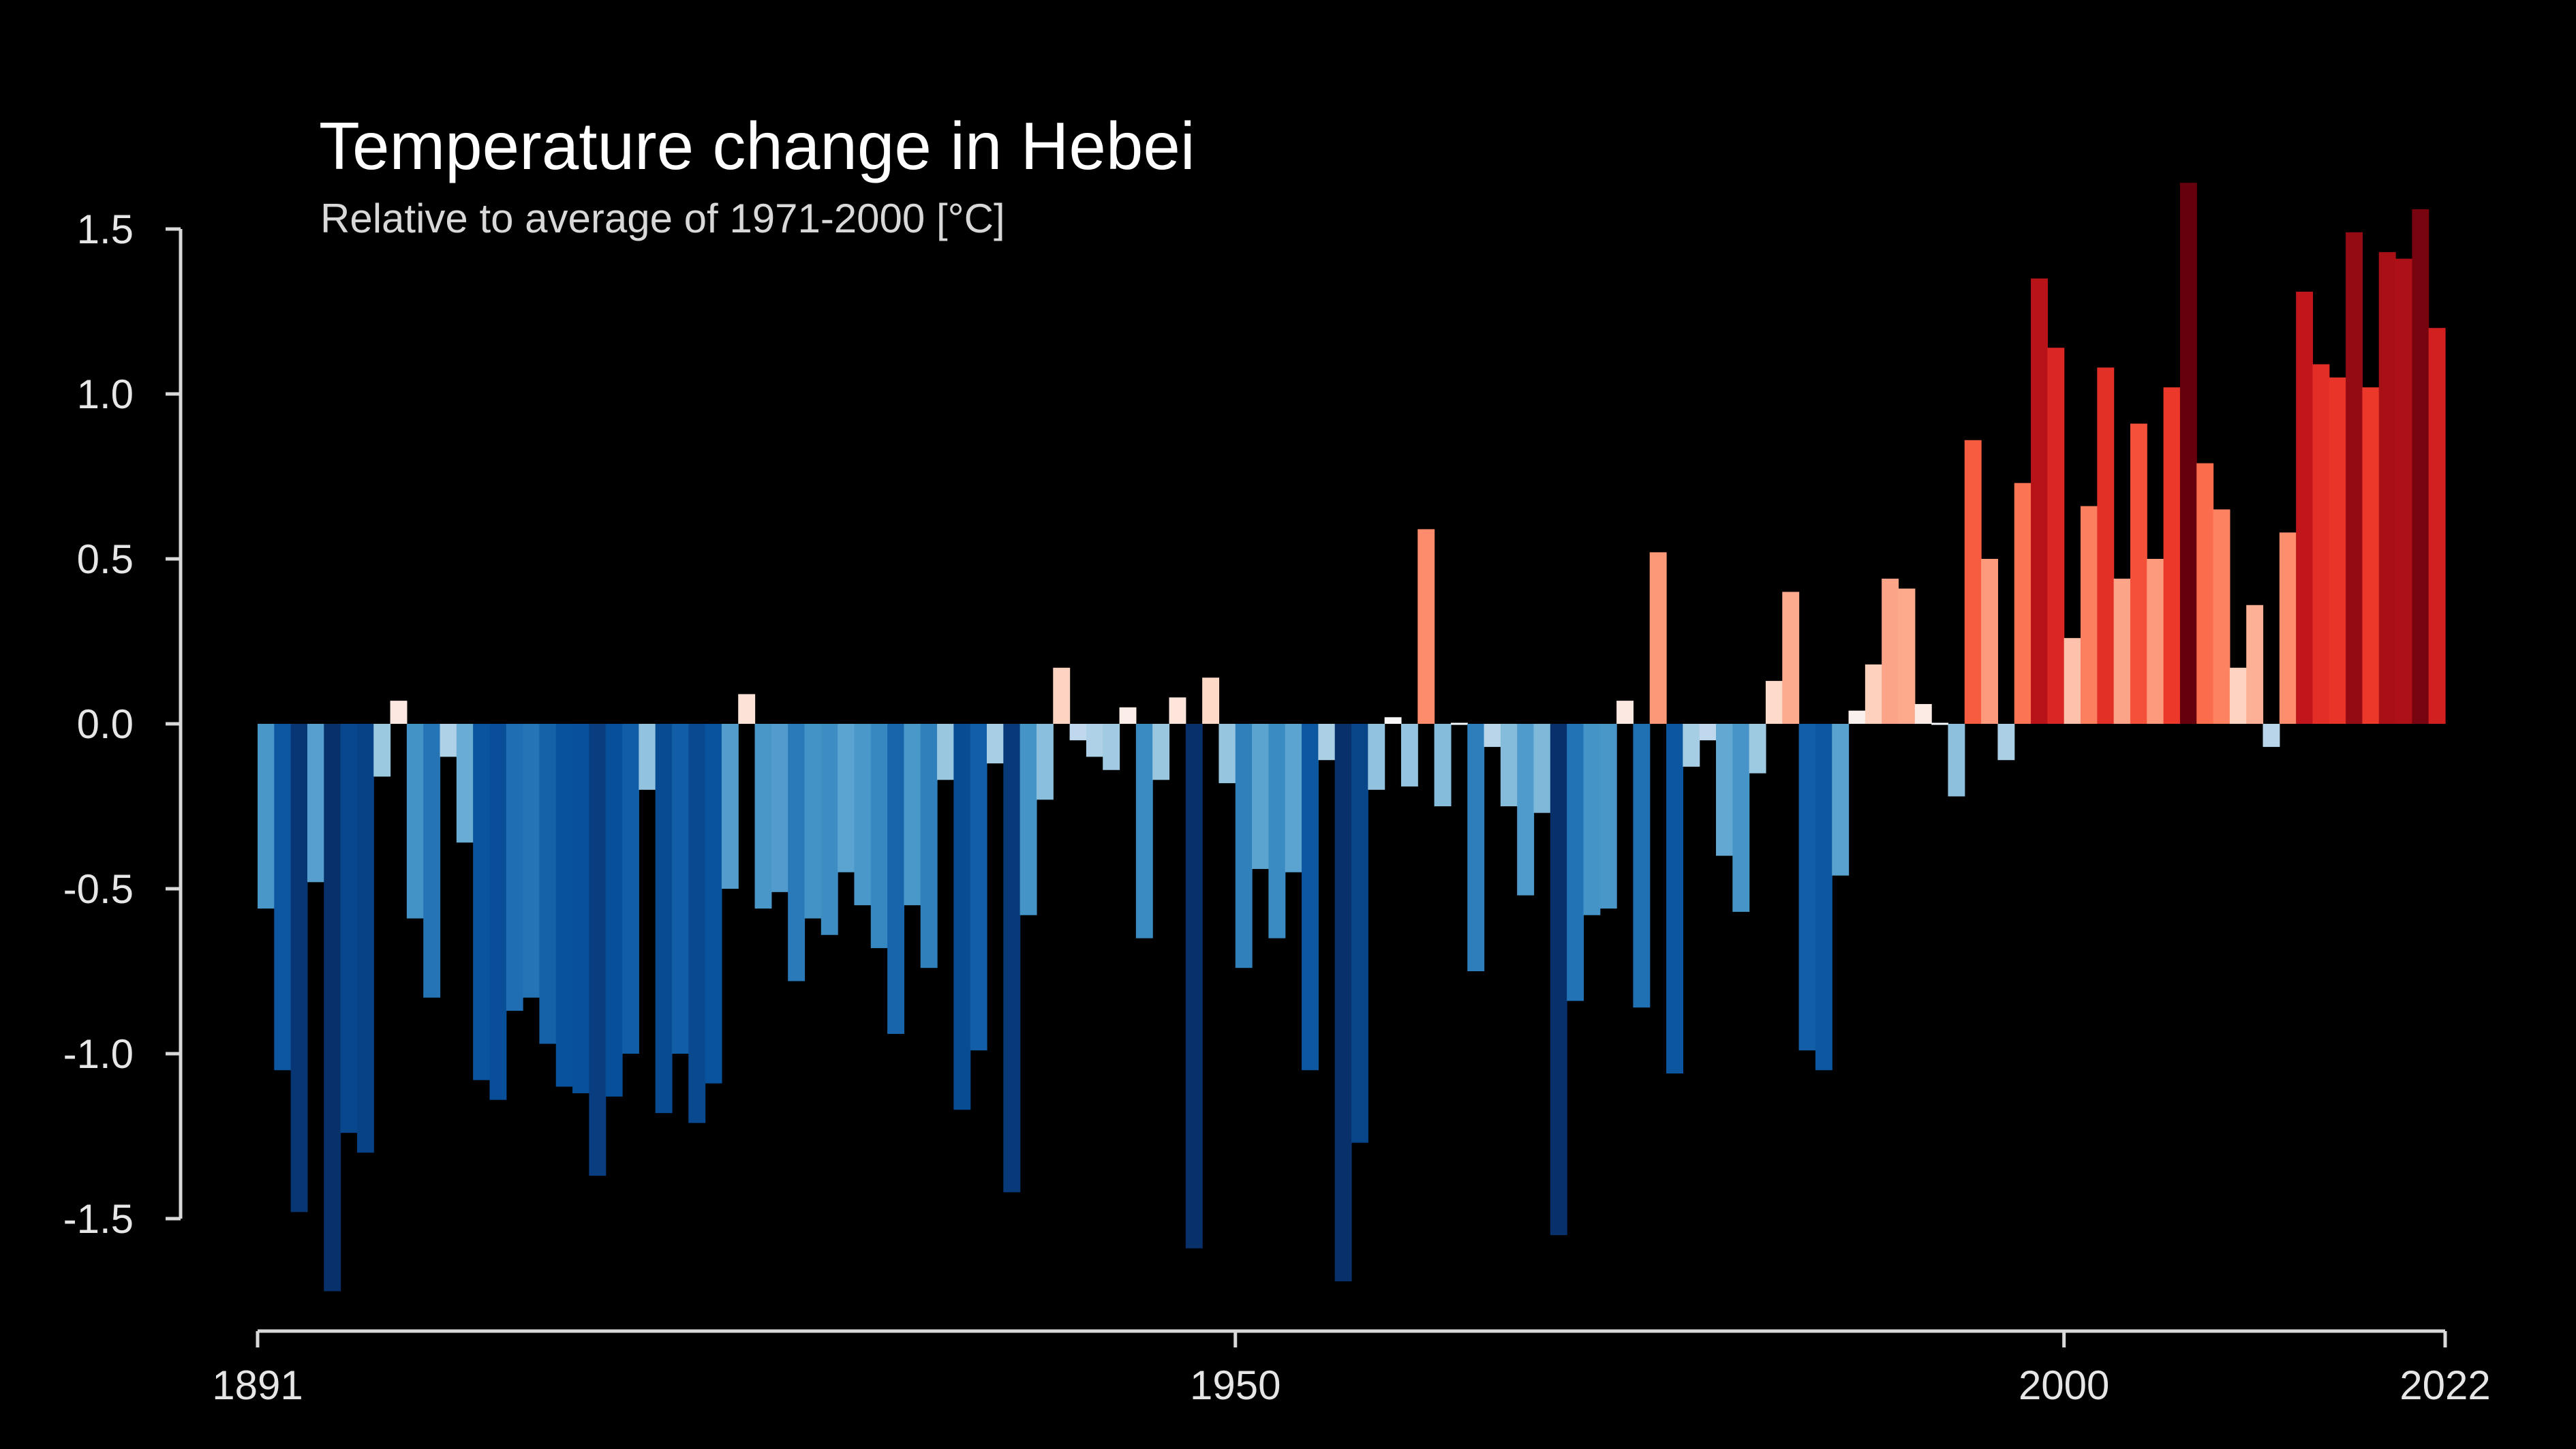 This screenshot has height=1449, width=2576. What do you see at coordinates (1111, 747) in the screenshot?
I see `bar-1942` at bounding box center [1111, 747].